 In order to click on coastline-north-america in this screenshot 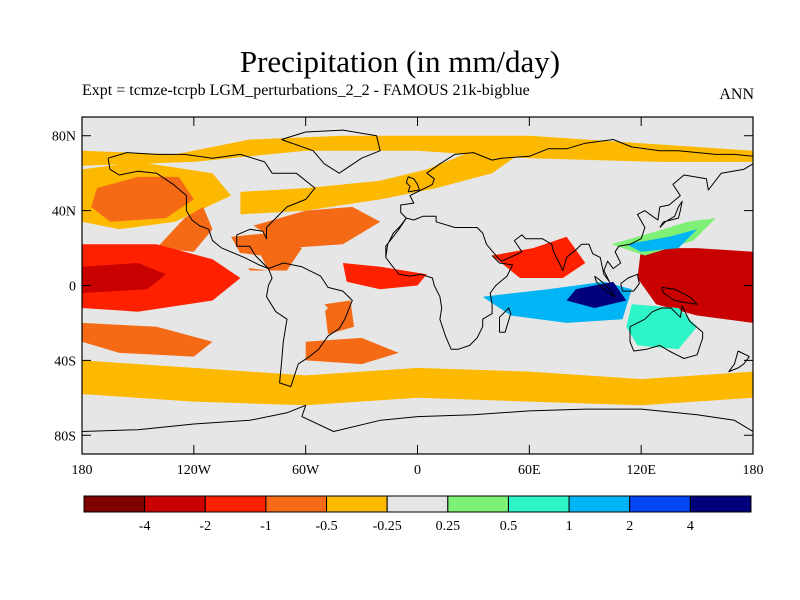, I will do `click(211, 211)`.